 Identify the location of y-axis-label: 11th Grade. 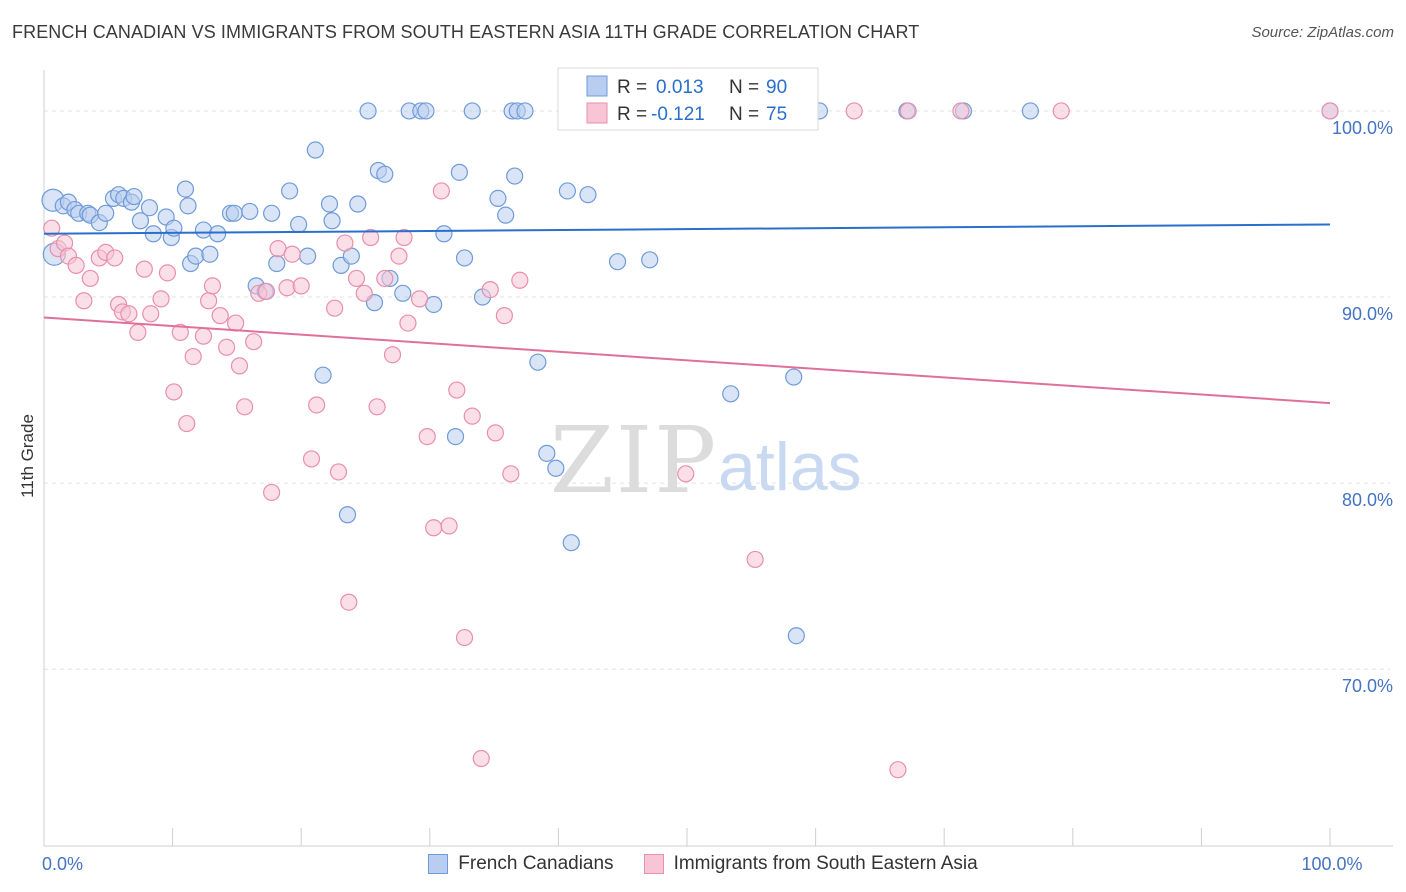
(27, 456).